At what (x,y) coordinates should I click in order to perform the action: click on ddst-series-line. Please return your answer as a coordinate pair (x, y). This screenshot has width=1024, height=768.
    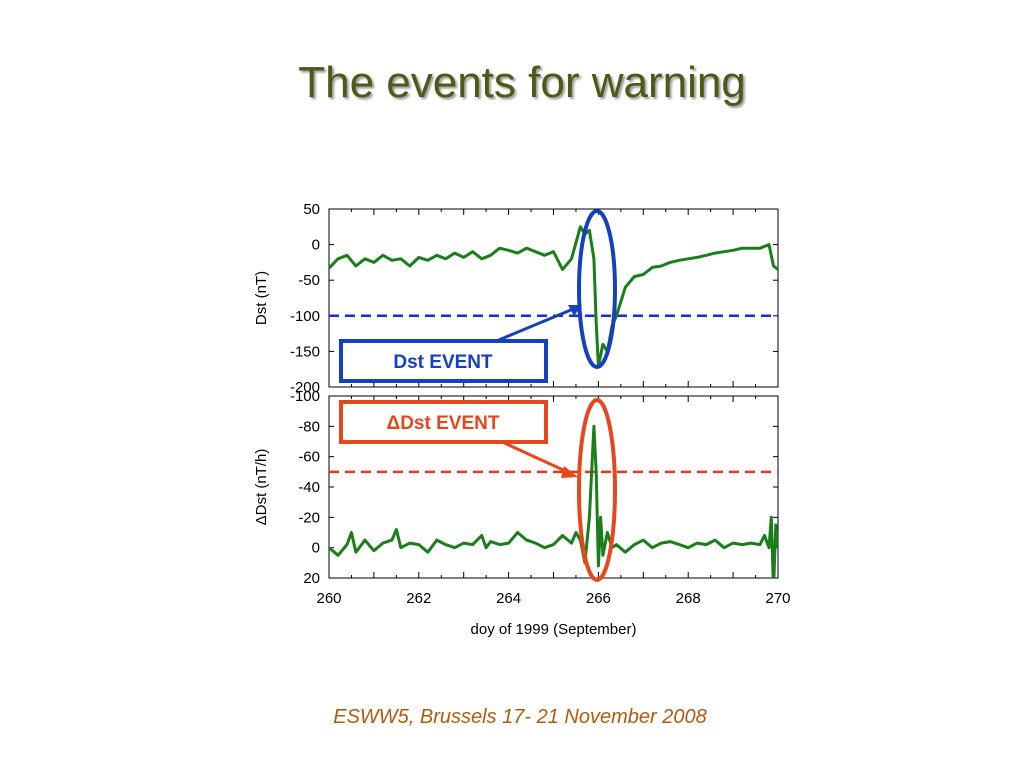
    Looking at the image, I should click on (553, 501).